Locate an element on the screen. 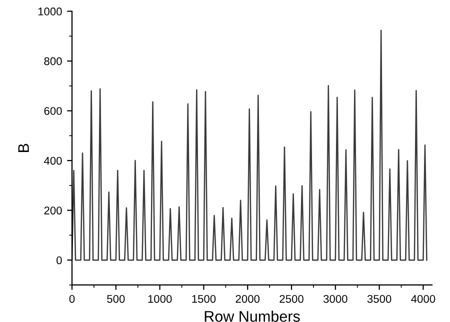 This screenshot has height=322, width=450. y-tick-label: 0 is located at coordinates (59, 260).